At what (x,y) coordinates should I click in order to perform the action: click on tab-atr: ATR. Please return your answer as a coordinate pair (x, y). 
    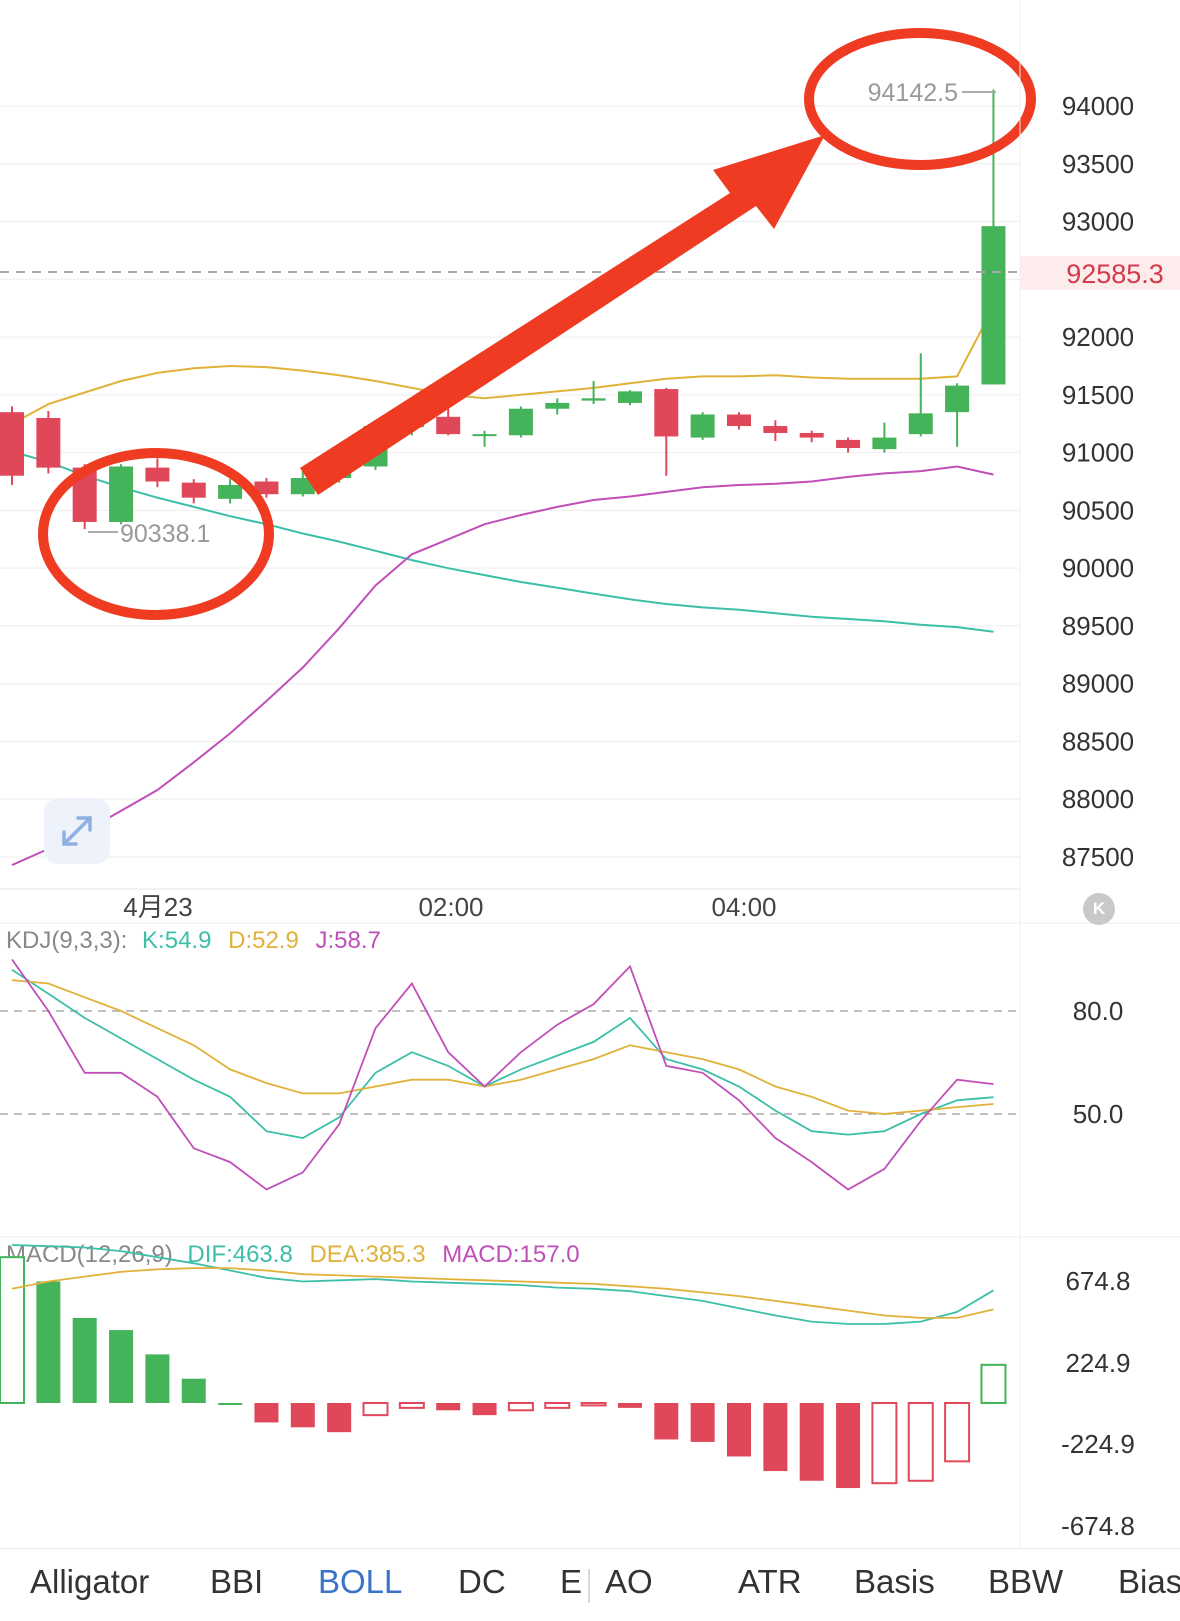
    Looking at the image, I should click on (770, 1581).